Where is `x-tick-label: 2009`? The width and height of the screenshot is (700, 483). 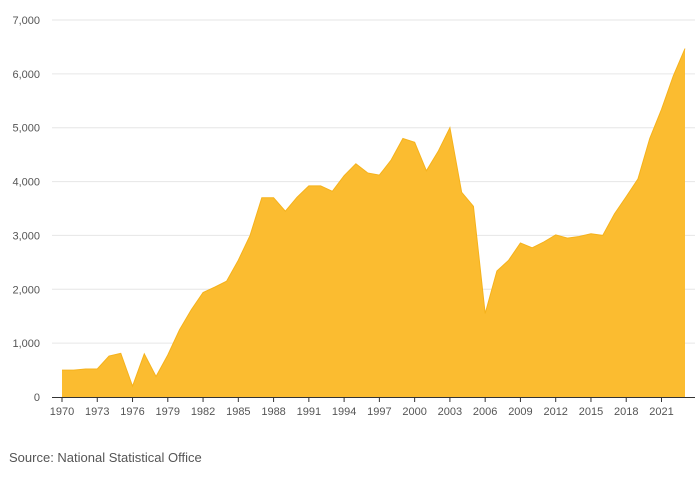
x-tick-label: 2009 is located at coordinates (520, 412).